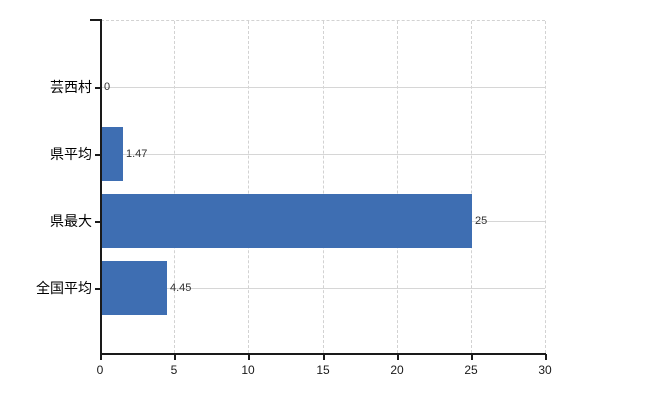 The image size is (650, 400). What do you see at coordinates (174, 370) in the screenshot?
I see `x-tick-label: 5` at bounding box center [174, 370].